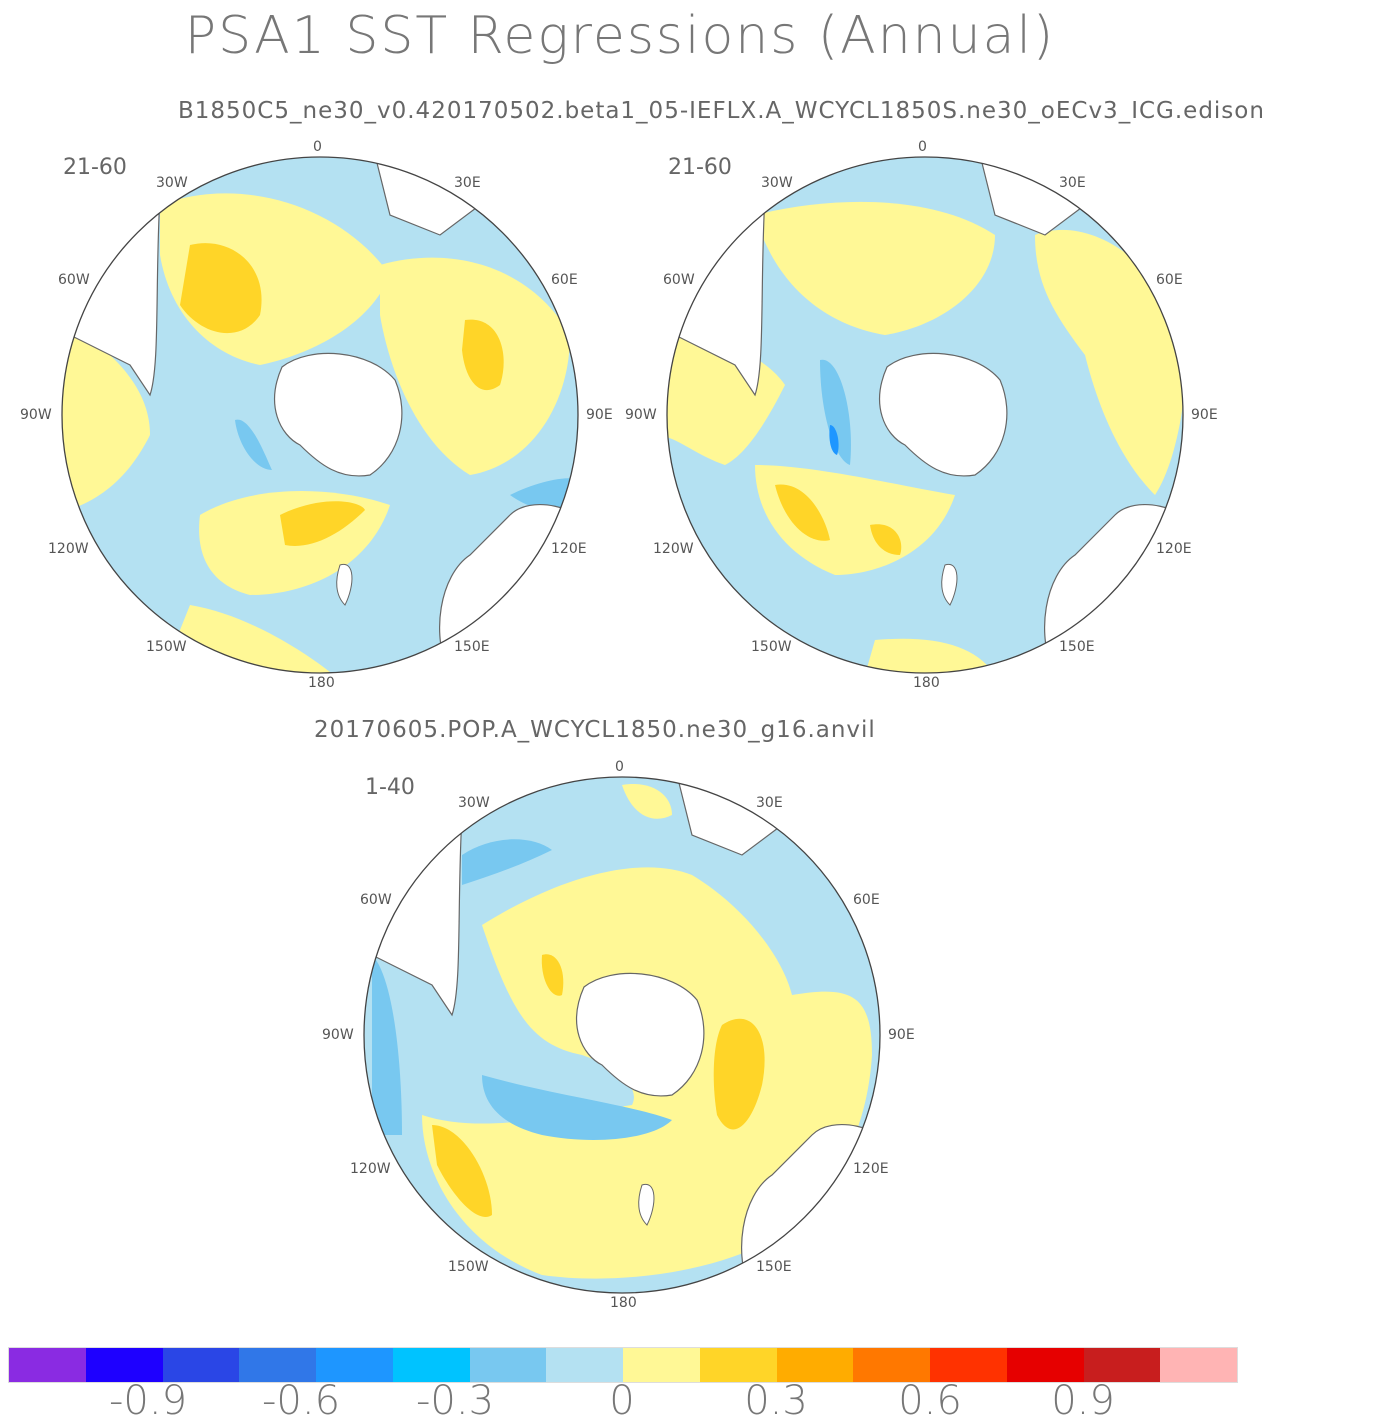 The image size is (1394, 1427). I want to click on colorbar, so click(623, 1365).